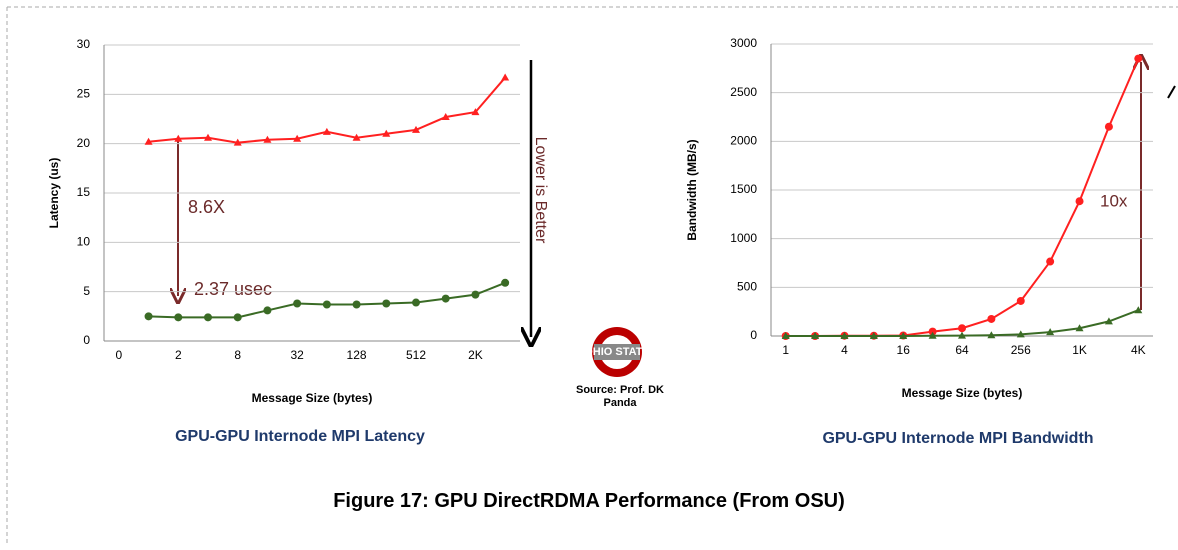  I want to click on y-axis-label: Bandwidth (MB/s), so click(692, 189).